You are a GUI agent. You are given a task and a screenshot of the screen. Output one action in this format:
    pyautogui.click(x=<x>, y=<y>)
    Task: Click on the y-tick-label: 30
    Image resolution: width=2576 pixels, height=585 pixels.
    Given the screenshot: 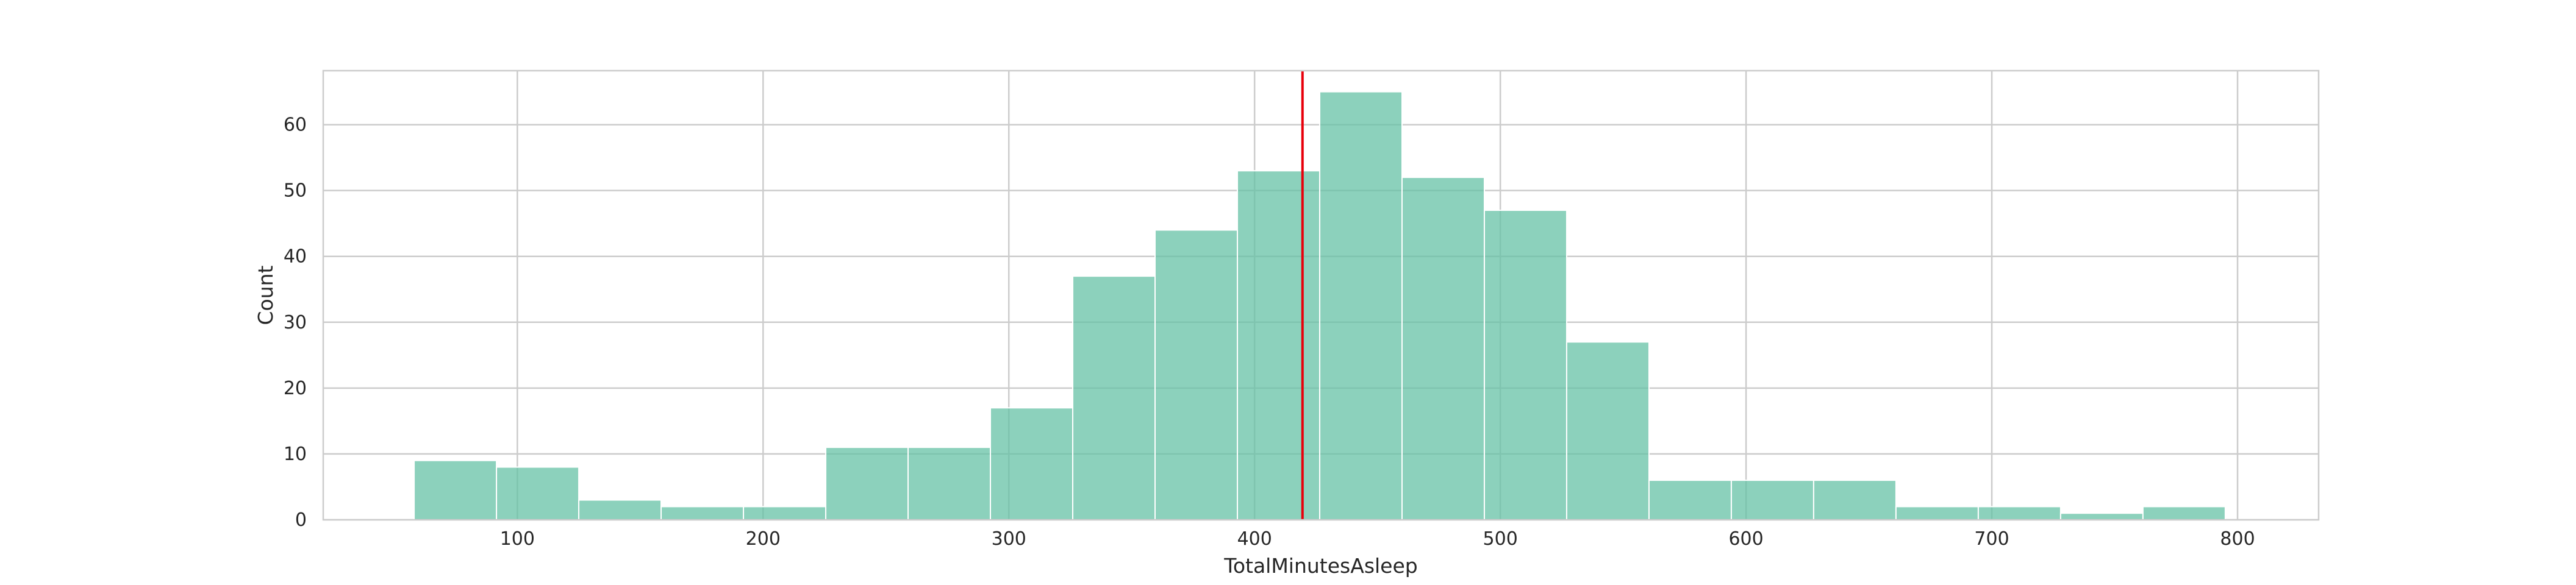 What is the action you would take?
    pyautogui.click(x=295, y=322)
    